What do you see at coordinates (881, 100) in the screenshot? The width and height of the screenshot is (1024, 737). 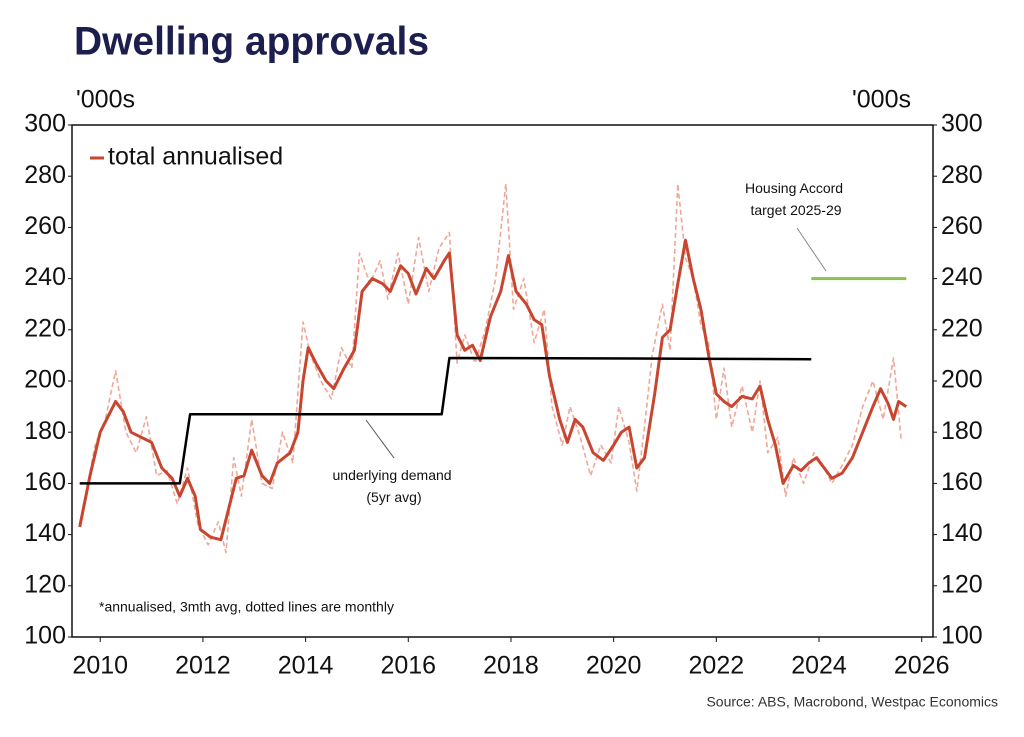 I see `y-unit-right: '000s` at bounding box center [881, 100].